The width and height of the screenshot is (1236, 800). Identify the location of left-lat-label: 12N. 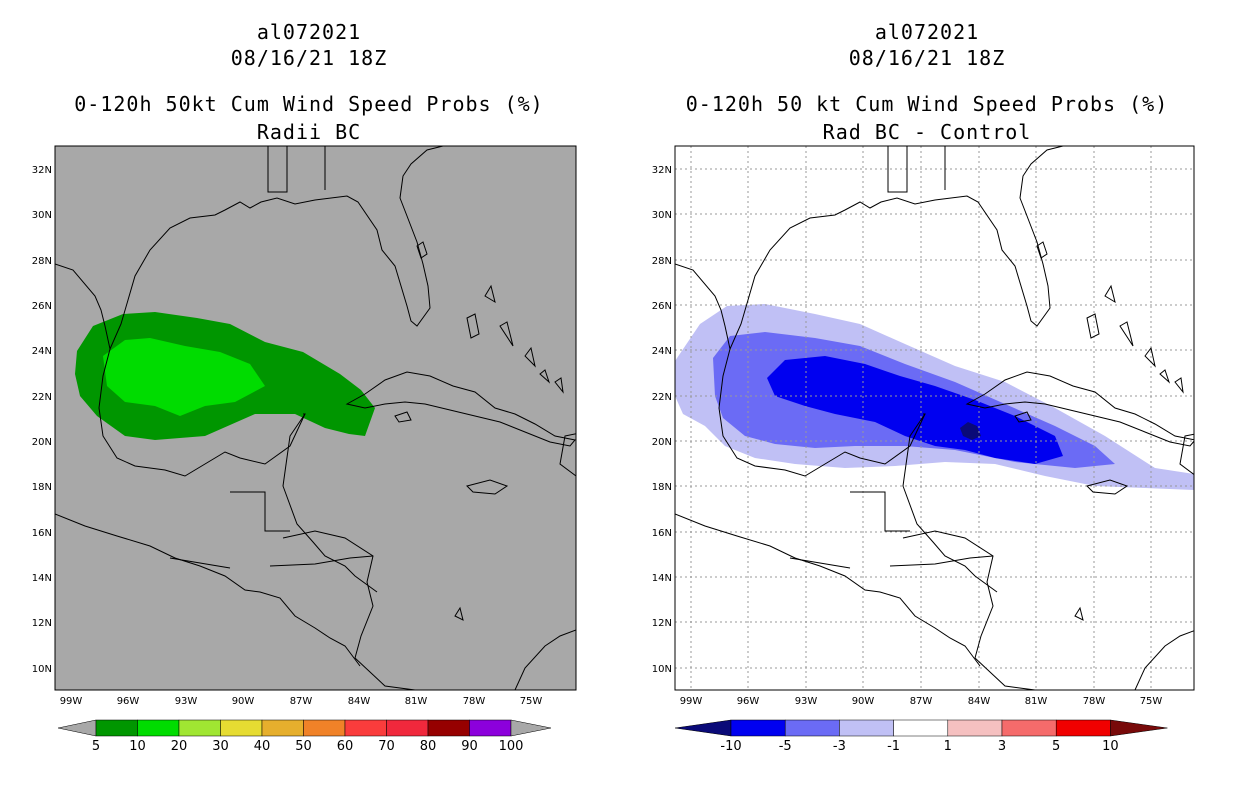
(42, 623).